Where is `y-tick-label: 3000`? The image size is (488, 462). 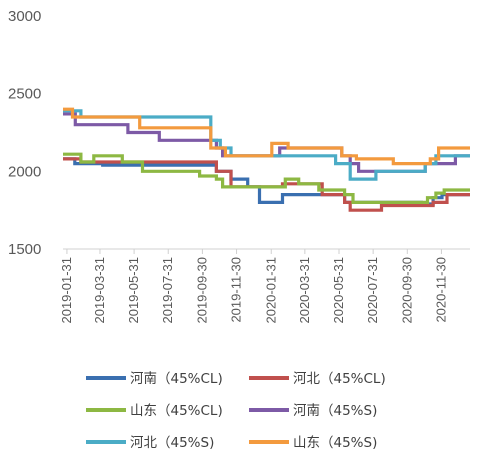
y-tick-label: 3000 is located at coordinates (24, 16).